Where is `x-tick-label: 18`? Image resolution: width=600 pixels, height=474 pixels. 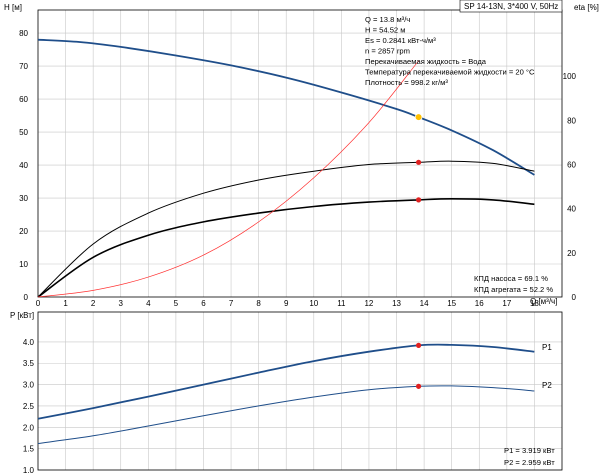 x-tick-label: 18 is located at coordinates (534, 303).